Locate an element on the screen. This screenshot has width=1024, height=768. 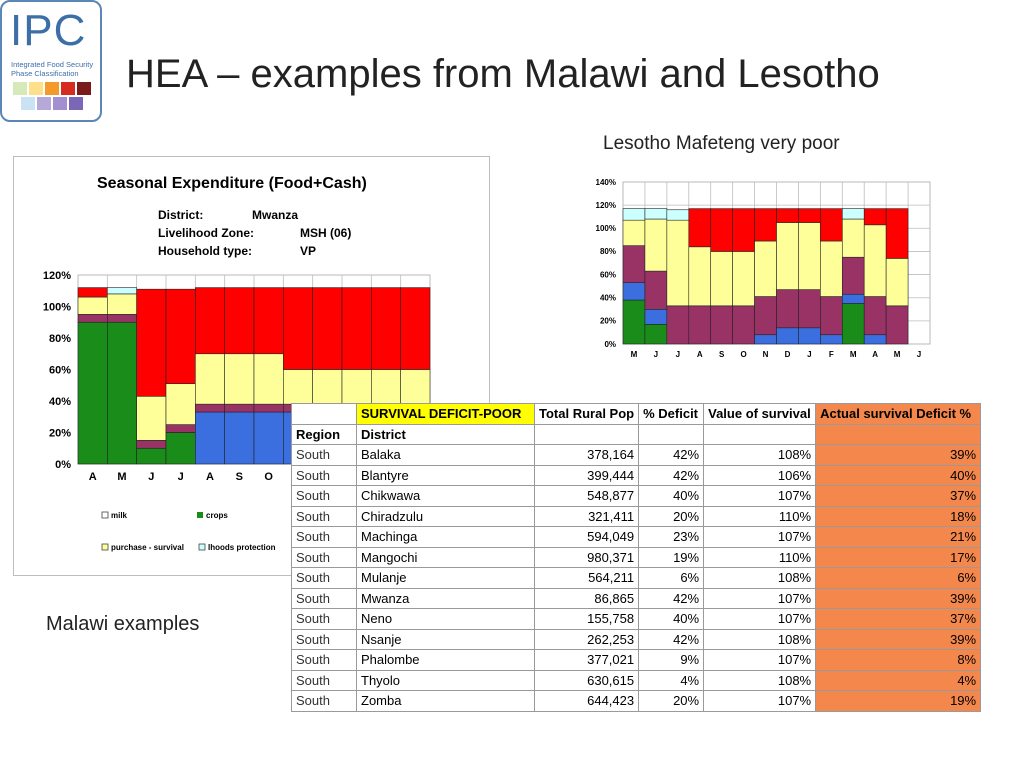
table-cell: 564,211 is located at coordinates (586, 578).